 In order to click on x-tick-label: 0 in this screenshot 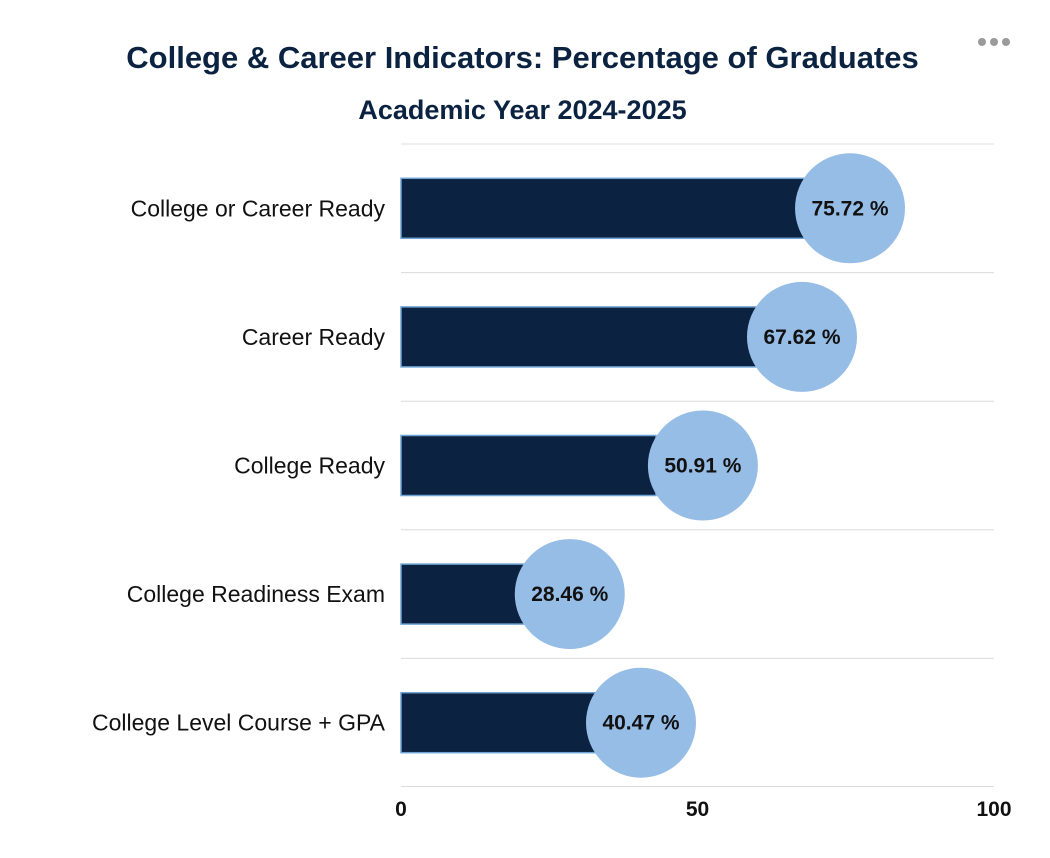, I will do `click(401, 809)`.